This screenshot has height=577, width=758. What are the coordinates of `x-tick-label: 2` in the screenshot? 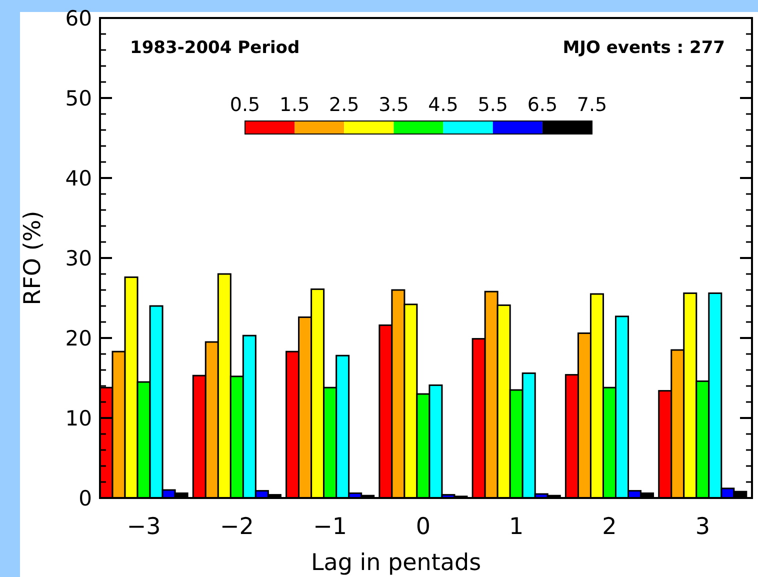 It's located at (609, 527).